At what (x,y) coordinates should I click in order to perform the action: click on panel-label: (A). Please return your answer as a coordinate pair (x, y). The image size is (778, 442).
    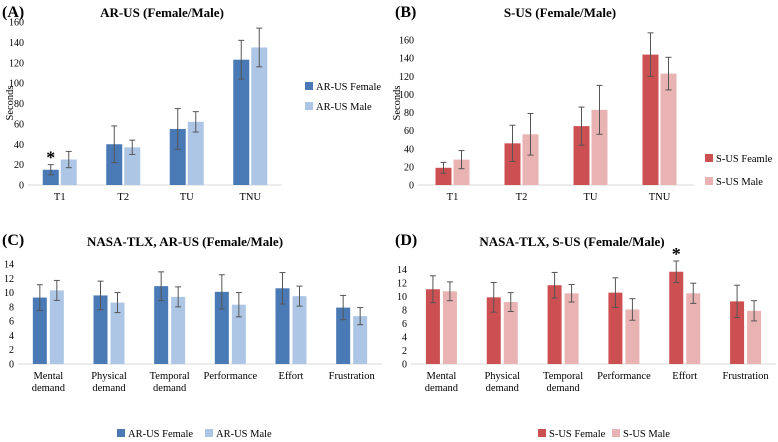
    Looking at the image, I should click on (13, 12).